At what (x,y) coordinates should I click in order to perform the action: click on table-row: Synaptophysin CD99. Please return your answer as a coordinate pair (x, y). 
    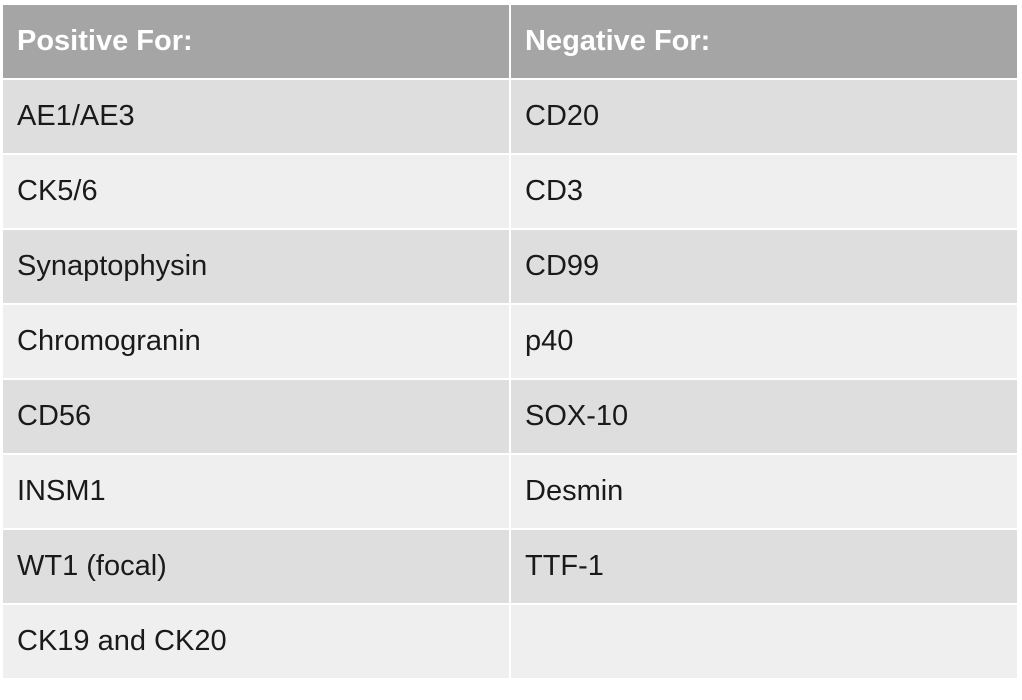
    Looking at the image, I should click on (510, 266).